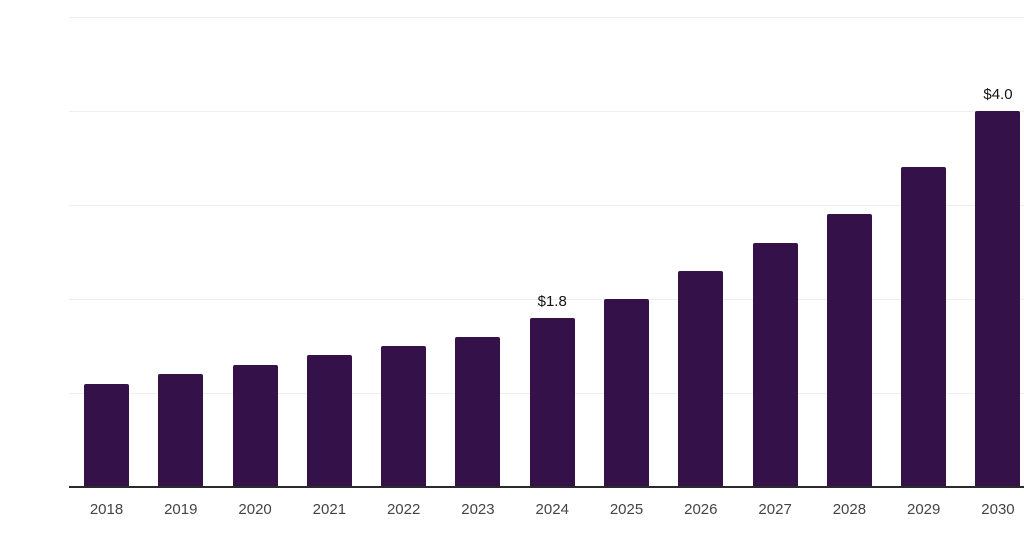 The image size is (1024, 544). Describe the element at coordinates (701, 379) in the screenshot. I see `bar-2026` at that location.